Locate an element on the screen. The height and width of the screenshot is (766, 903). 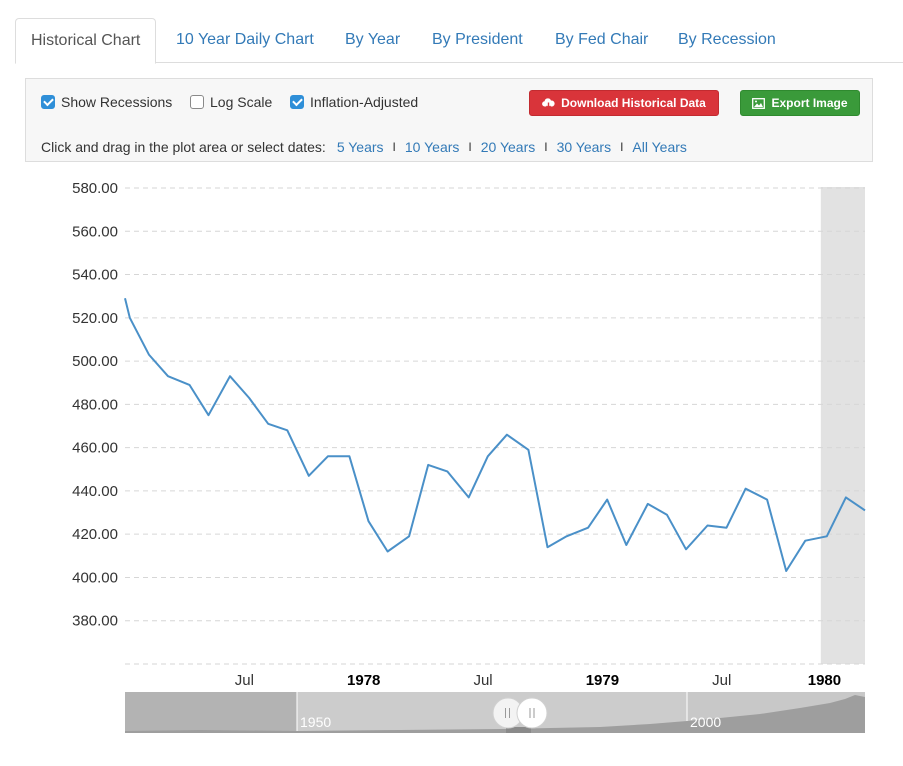
navigator-series-area is located at coordinates (495, 714).